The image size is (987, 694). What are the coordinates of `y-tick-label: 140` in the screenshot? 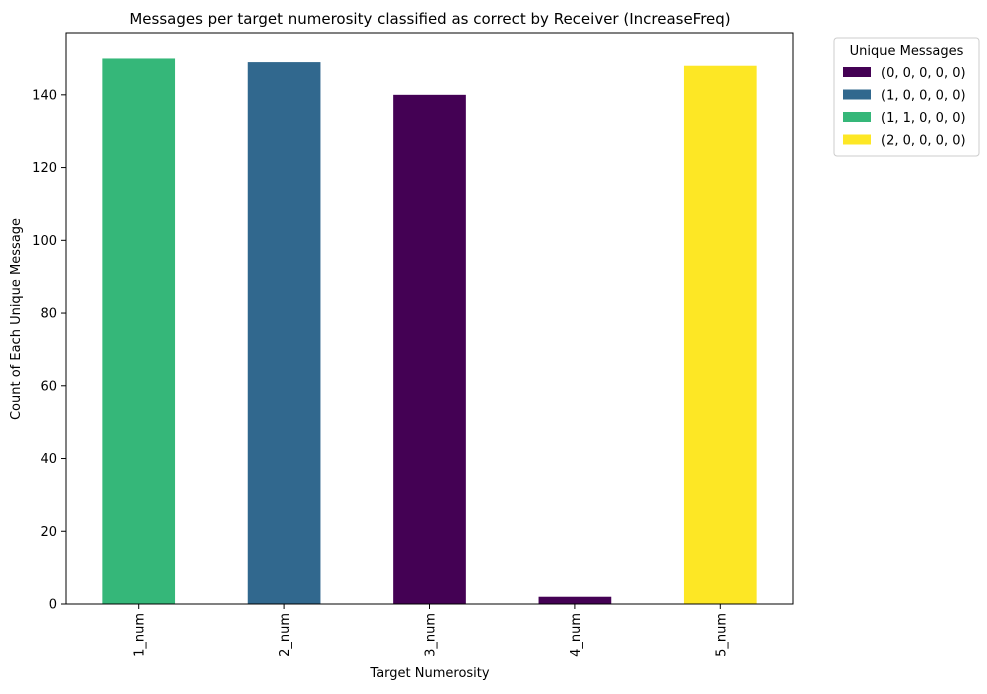 It's located at (44, 95).